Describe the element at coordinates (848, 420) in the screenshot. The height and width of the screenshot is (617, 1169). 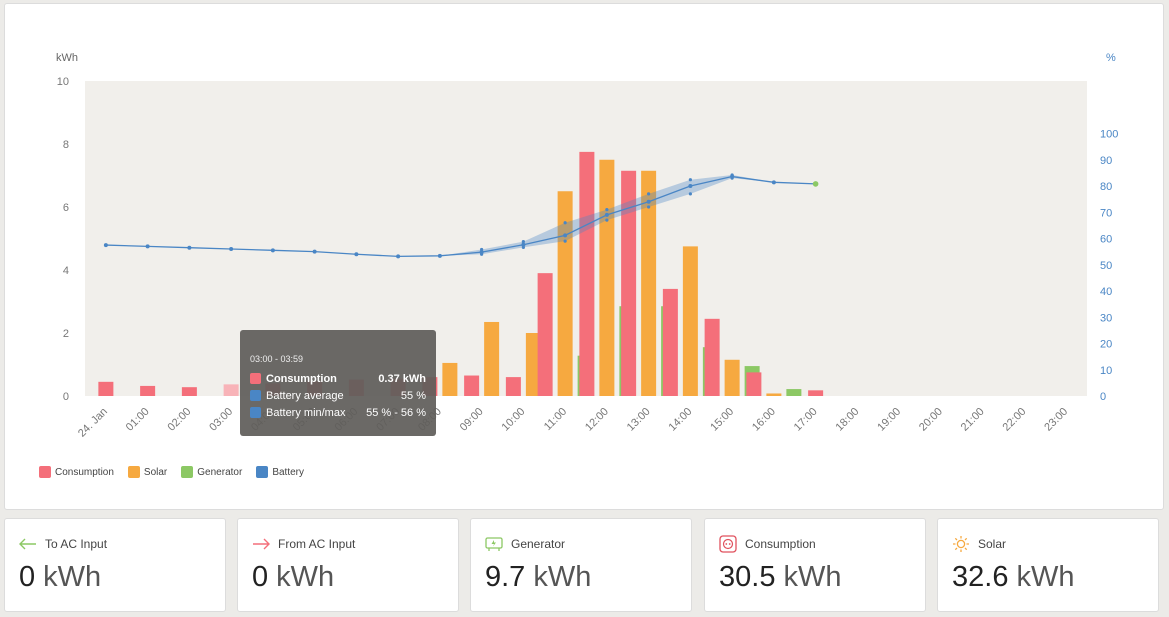
I see `x-tick-label: 18:00` at that location.